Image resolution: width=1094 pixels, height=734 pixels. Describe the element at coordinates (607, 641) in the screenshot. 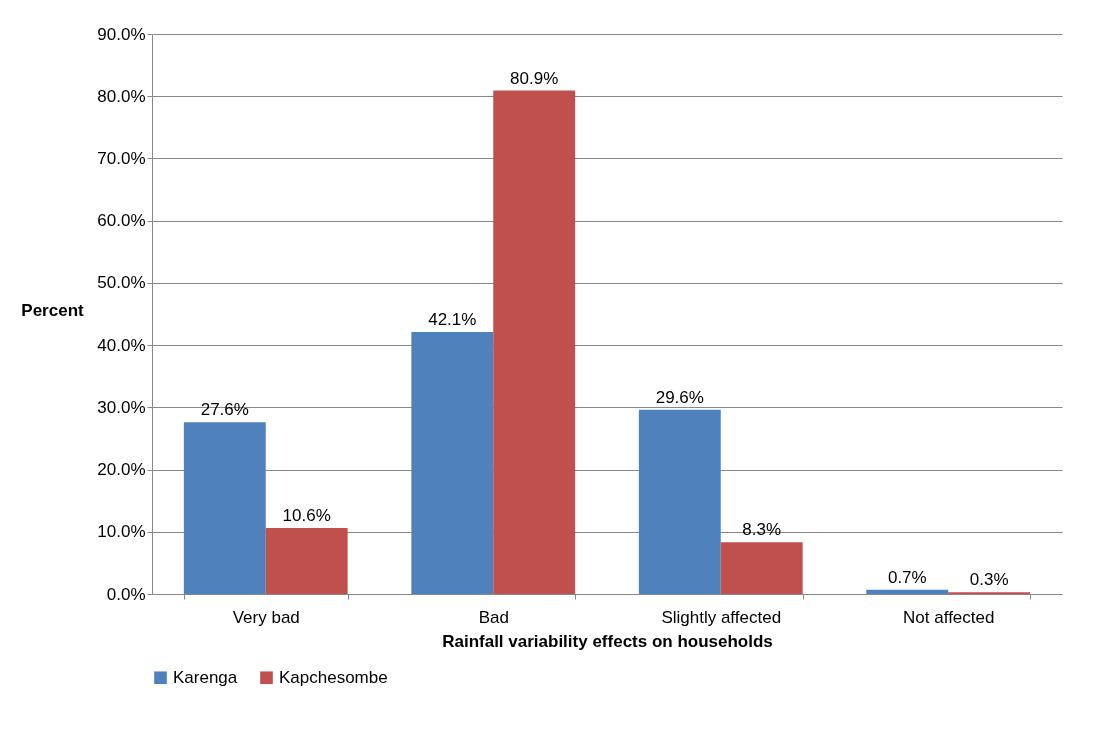

I see `x-axis-title: Rainfall variability effects on households` at that location.